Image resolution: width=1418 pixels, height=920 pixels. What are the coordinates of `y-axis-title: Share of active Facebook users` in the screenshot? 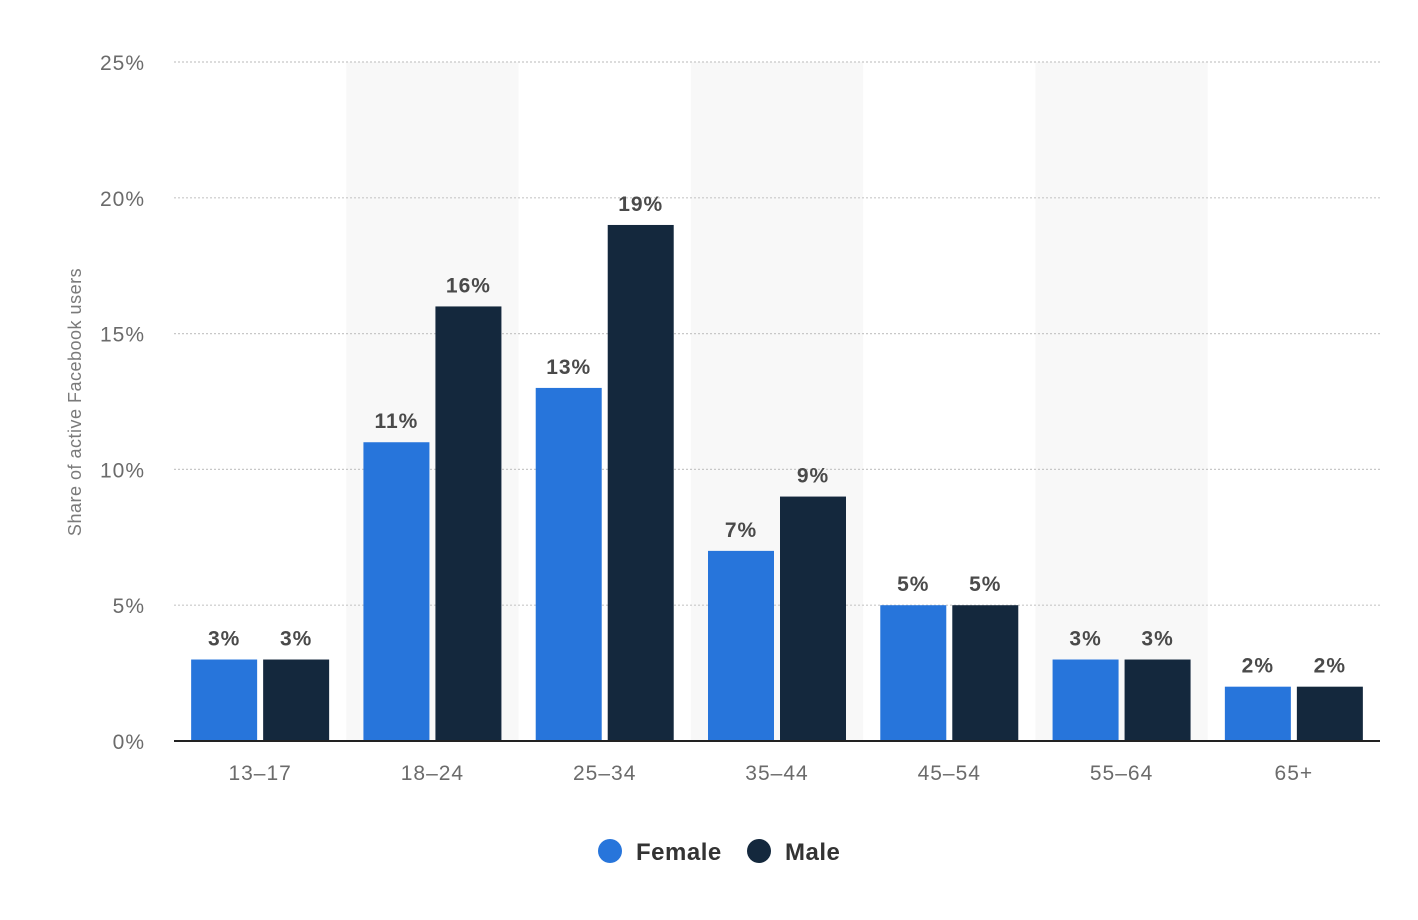 It's located at (75, 402).